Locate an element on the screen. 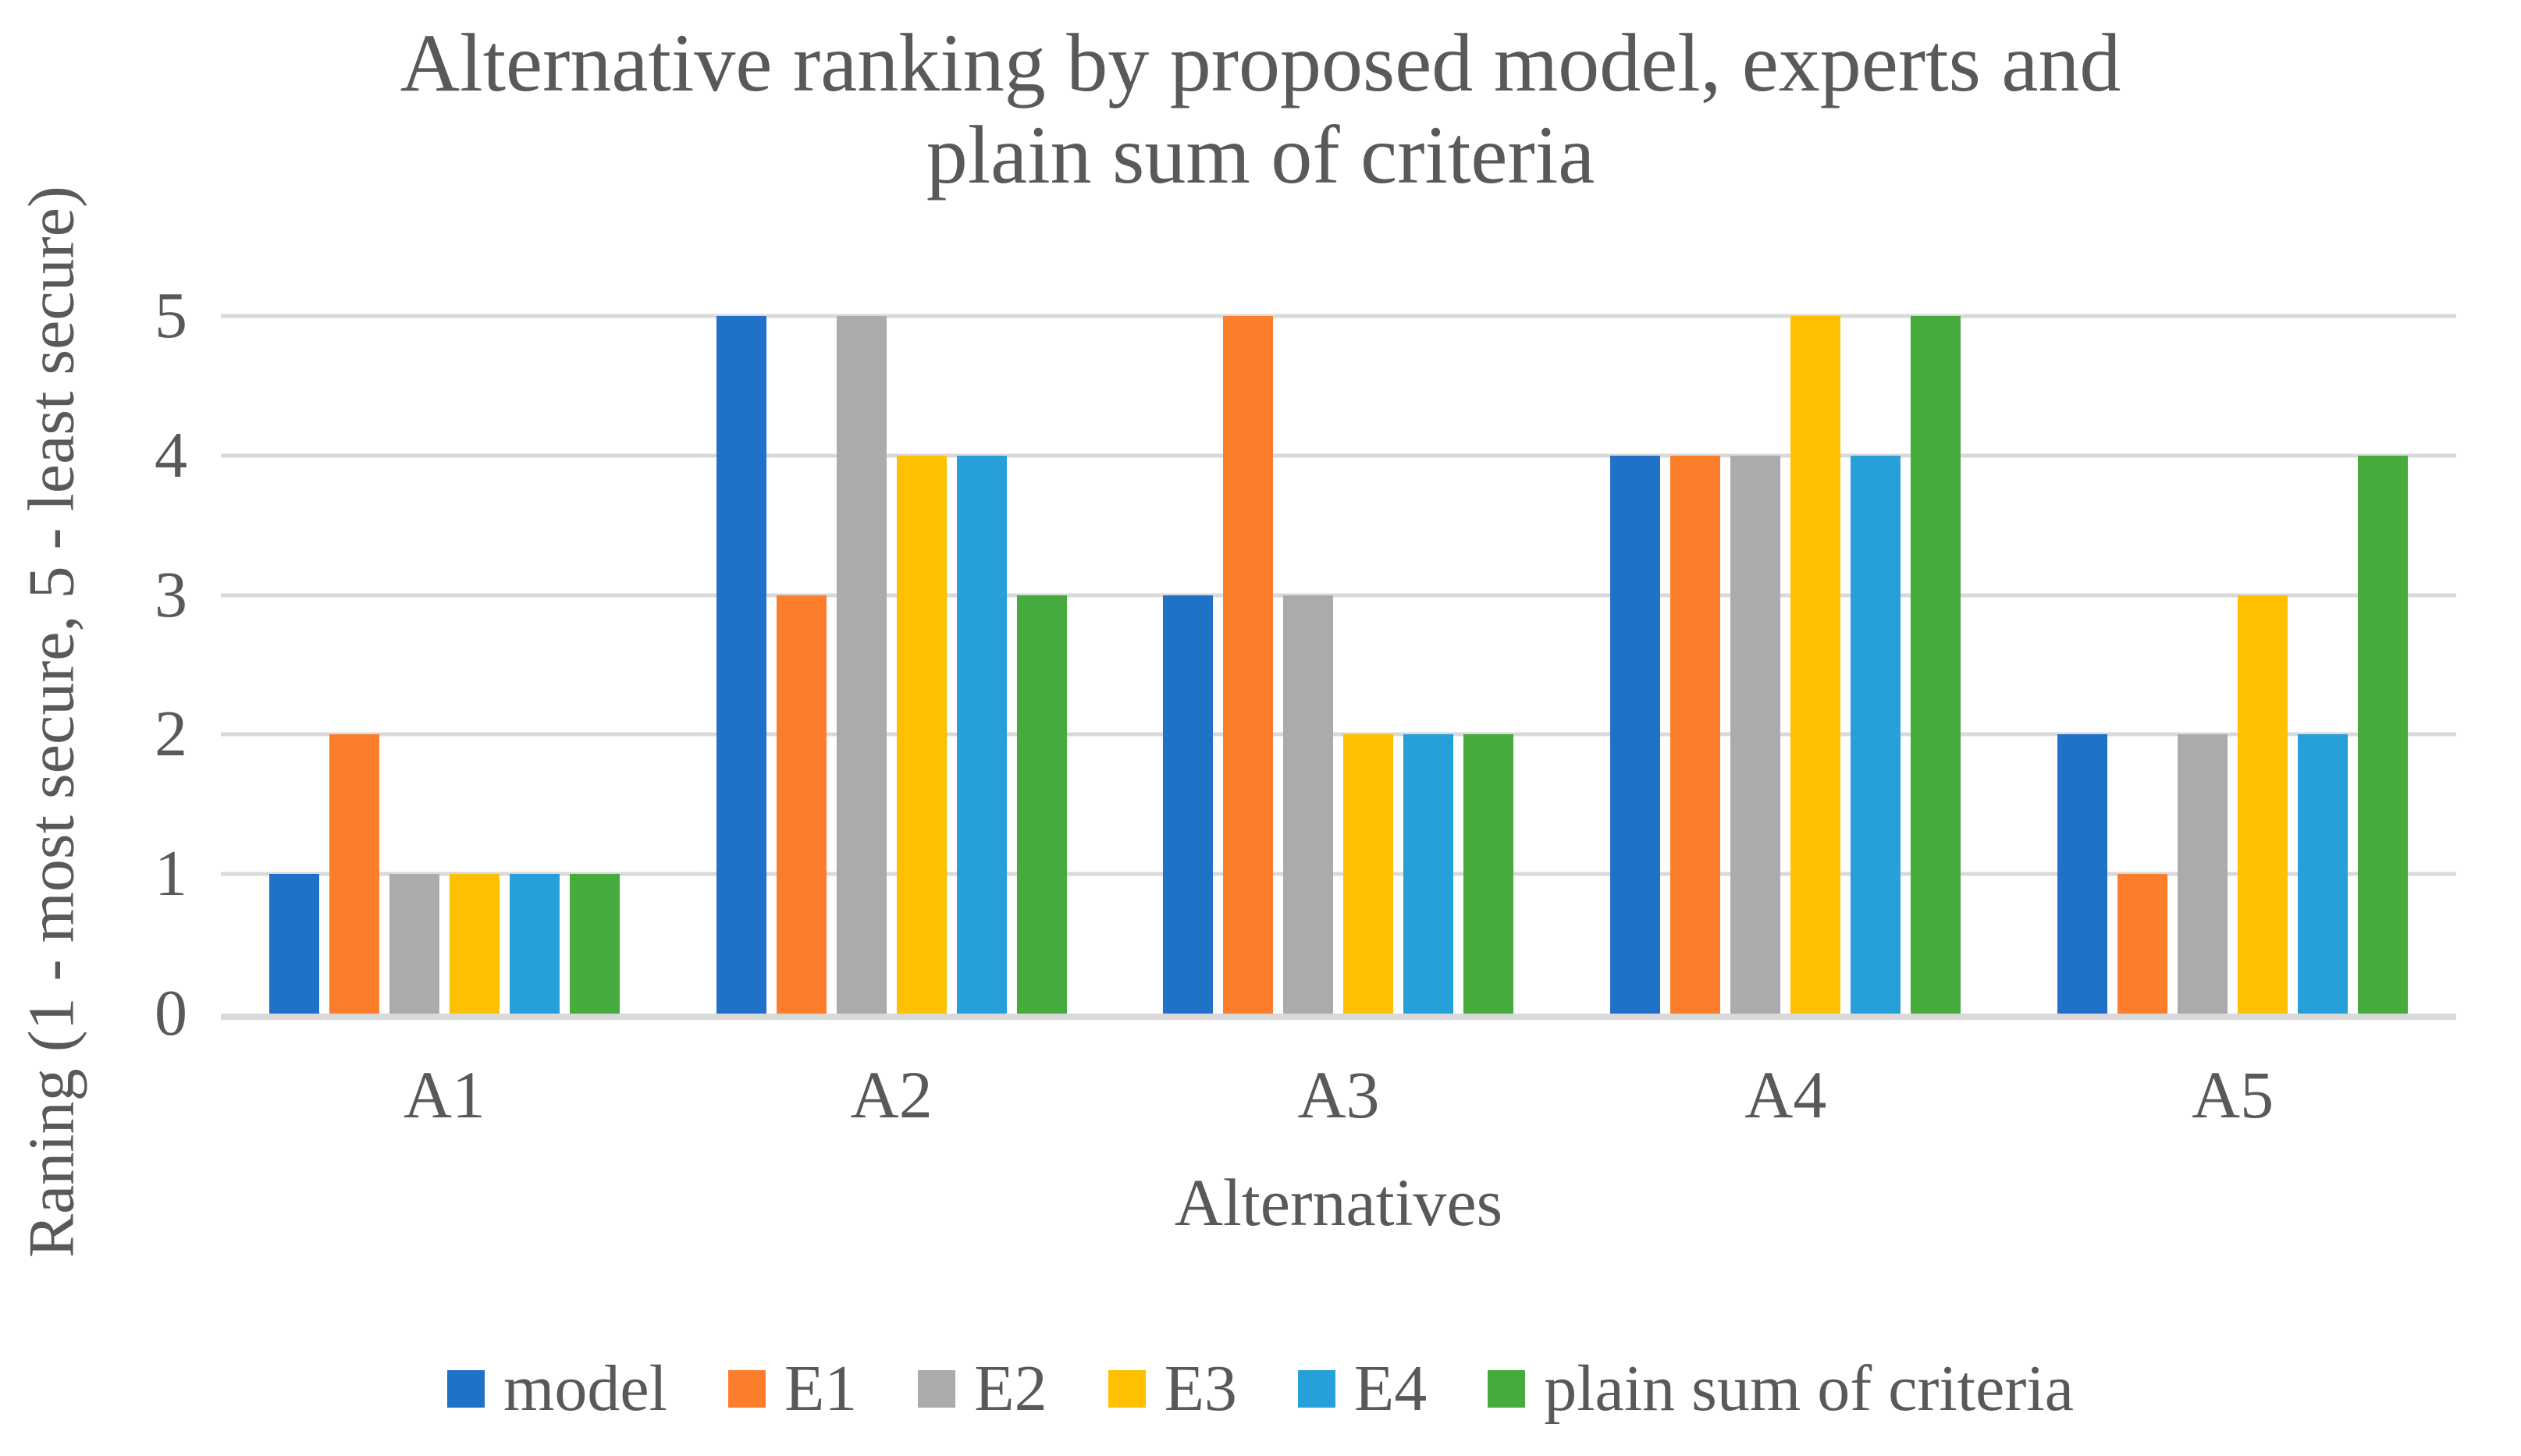 This screenshot has width=2521, height=1456. legend-item-E1: E1 is located at coordinates (792, 1388).